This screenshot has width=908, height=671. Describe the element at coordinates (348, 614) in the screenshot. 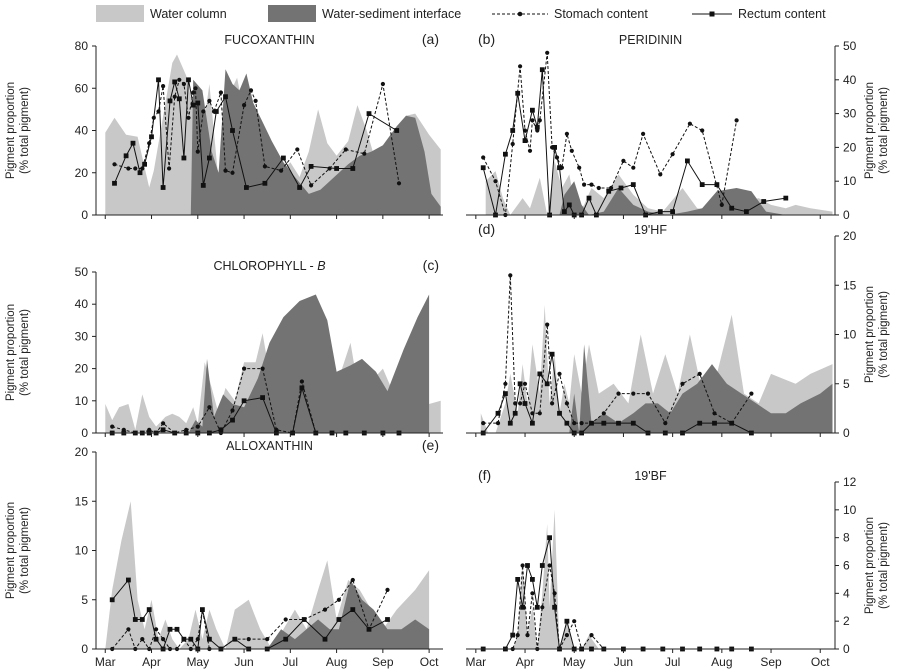

I see `sediment-area` at that location.